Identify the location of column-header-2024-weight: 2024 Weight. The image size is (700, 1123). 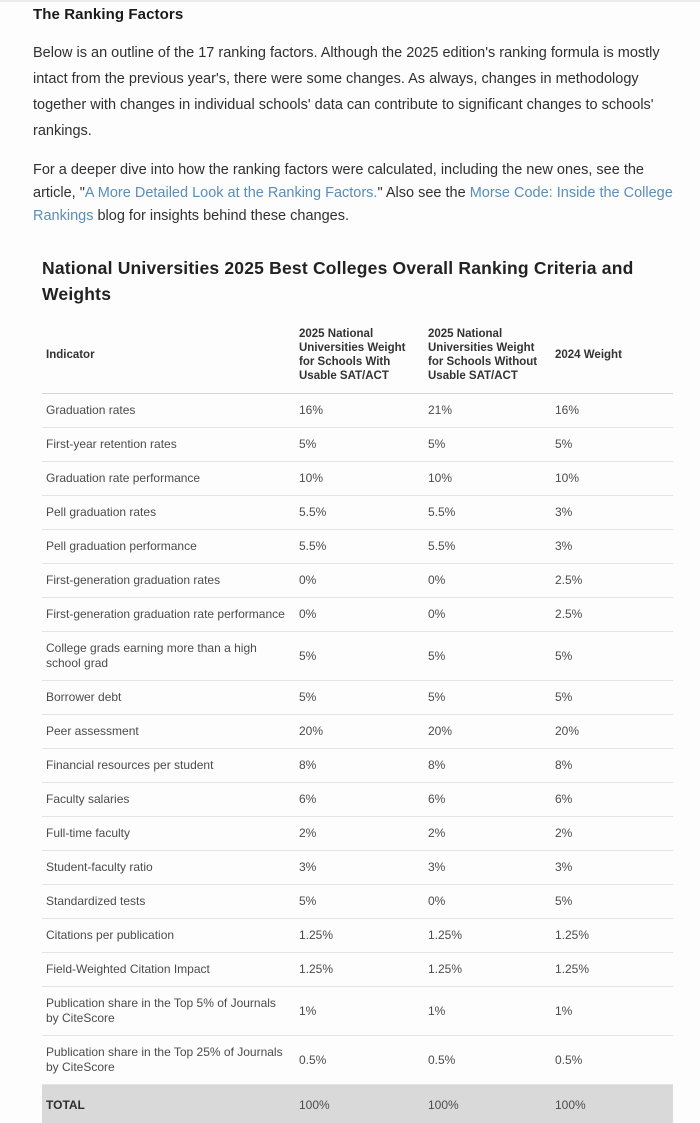
(612, 356).